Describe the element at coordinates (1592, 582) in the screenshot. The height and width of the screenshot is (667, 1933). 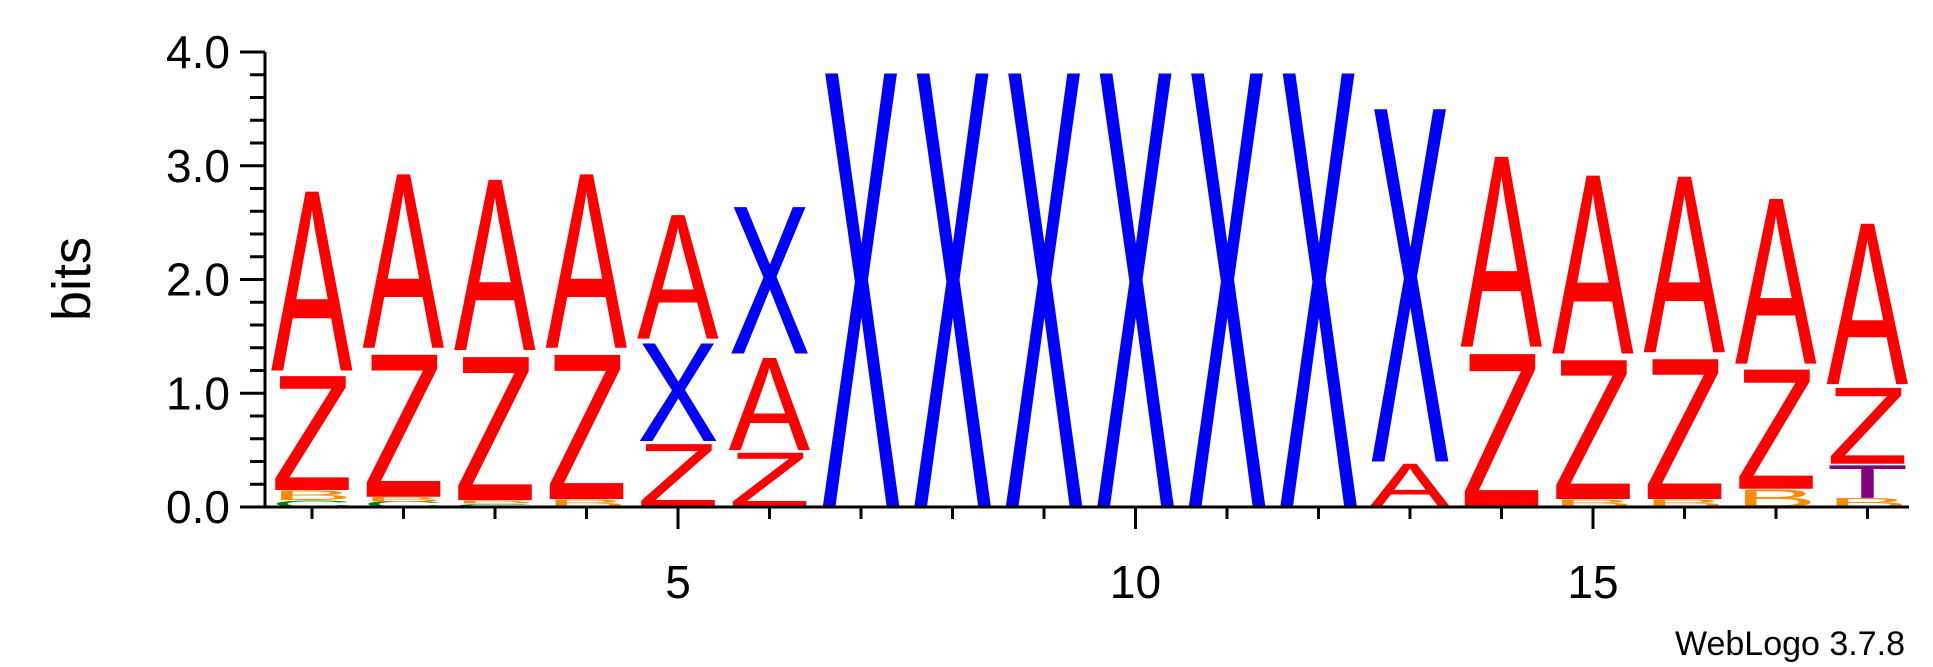
I see `x-tick-label: 15` at that location.